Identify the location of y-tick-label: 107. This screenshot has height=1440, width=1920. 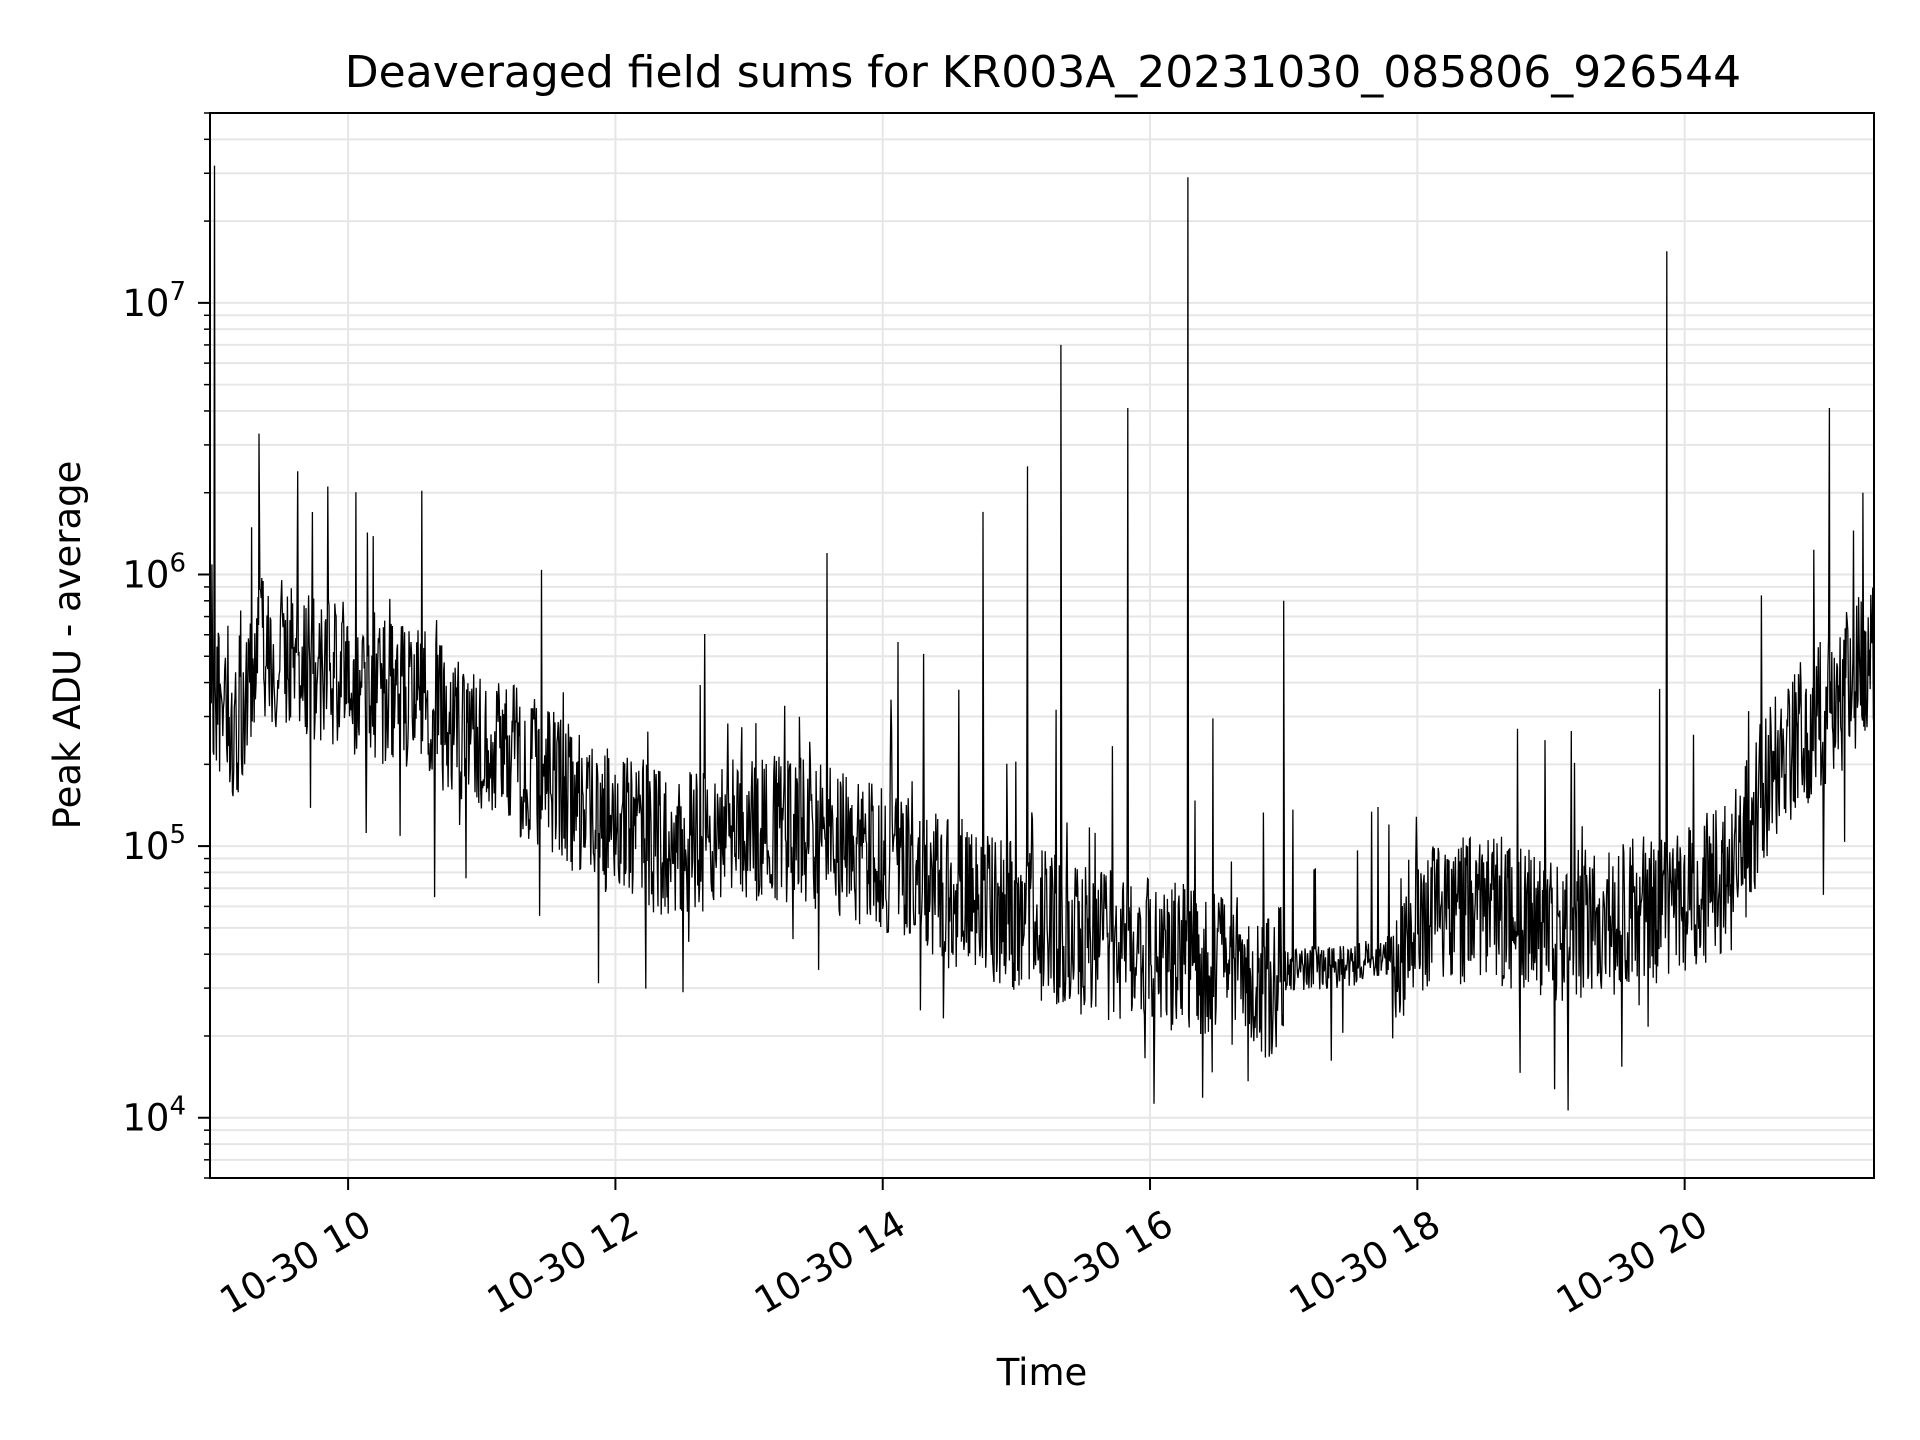
(154, 301).